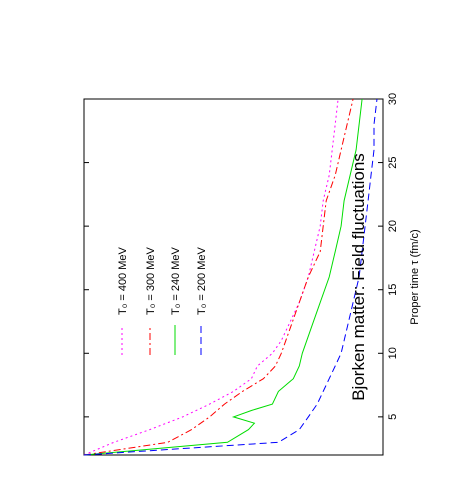  I want to click on x-tick-label: 25, so click(393, 162).